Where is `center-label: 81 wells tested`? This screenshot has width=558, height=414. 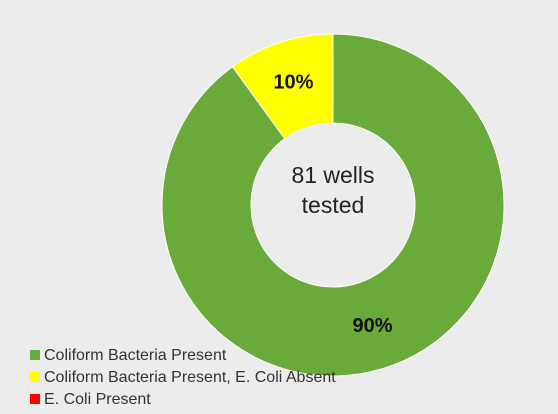 center-label: 81 wells tested is located at coordinates (333, 190).